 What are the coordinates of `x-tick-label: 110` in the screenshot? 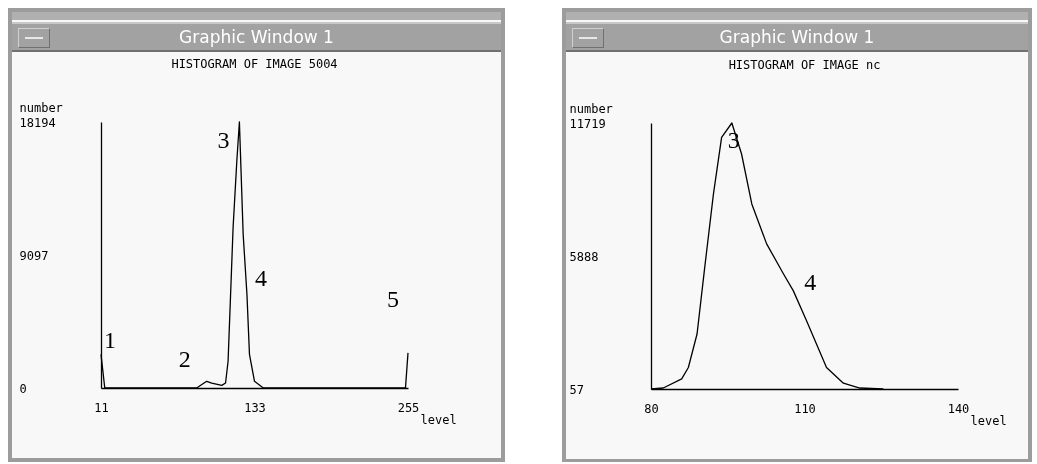 It's located at (805, 408).